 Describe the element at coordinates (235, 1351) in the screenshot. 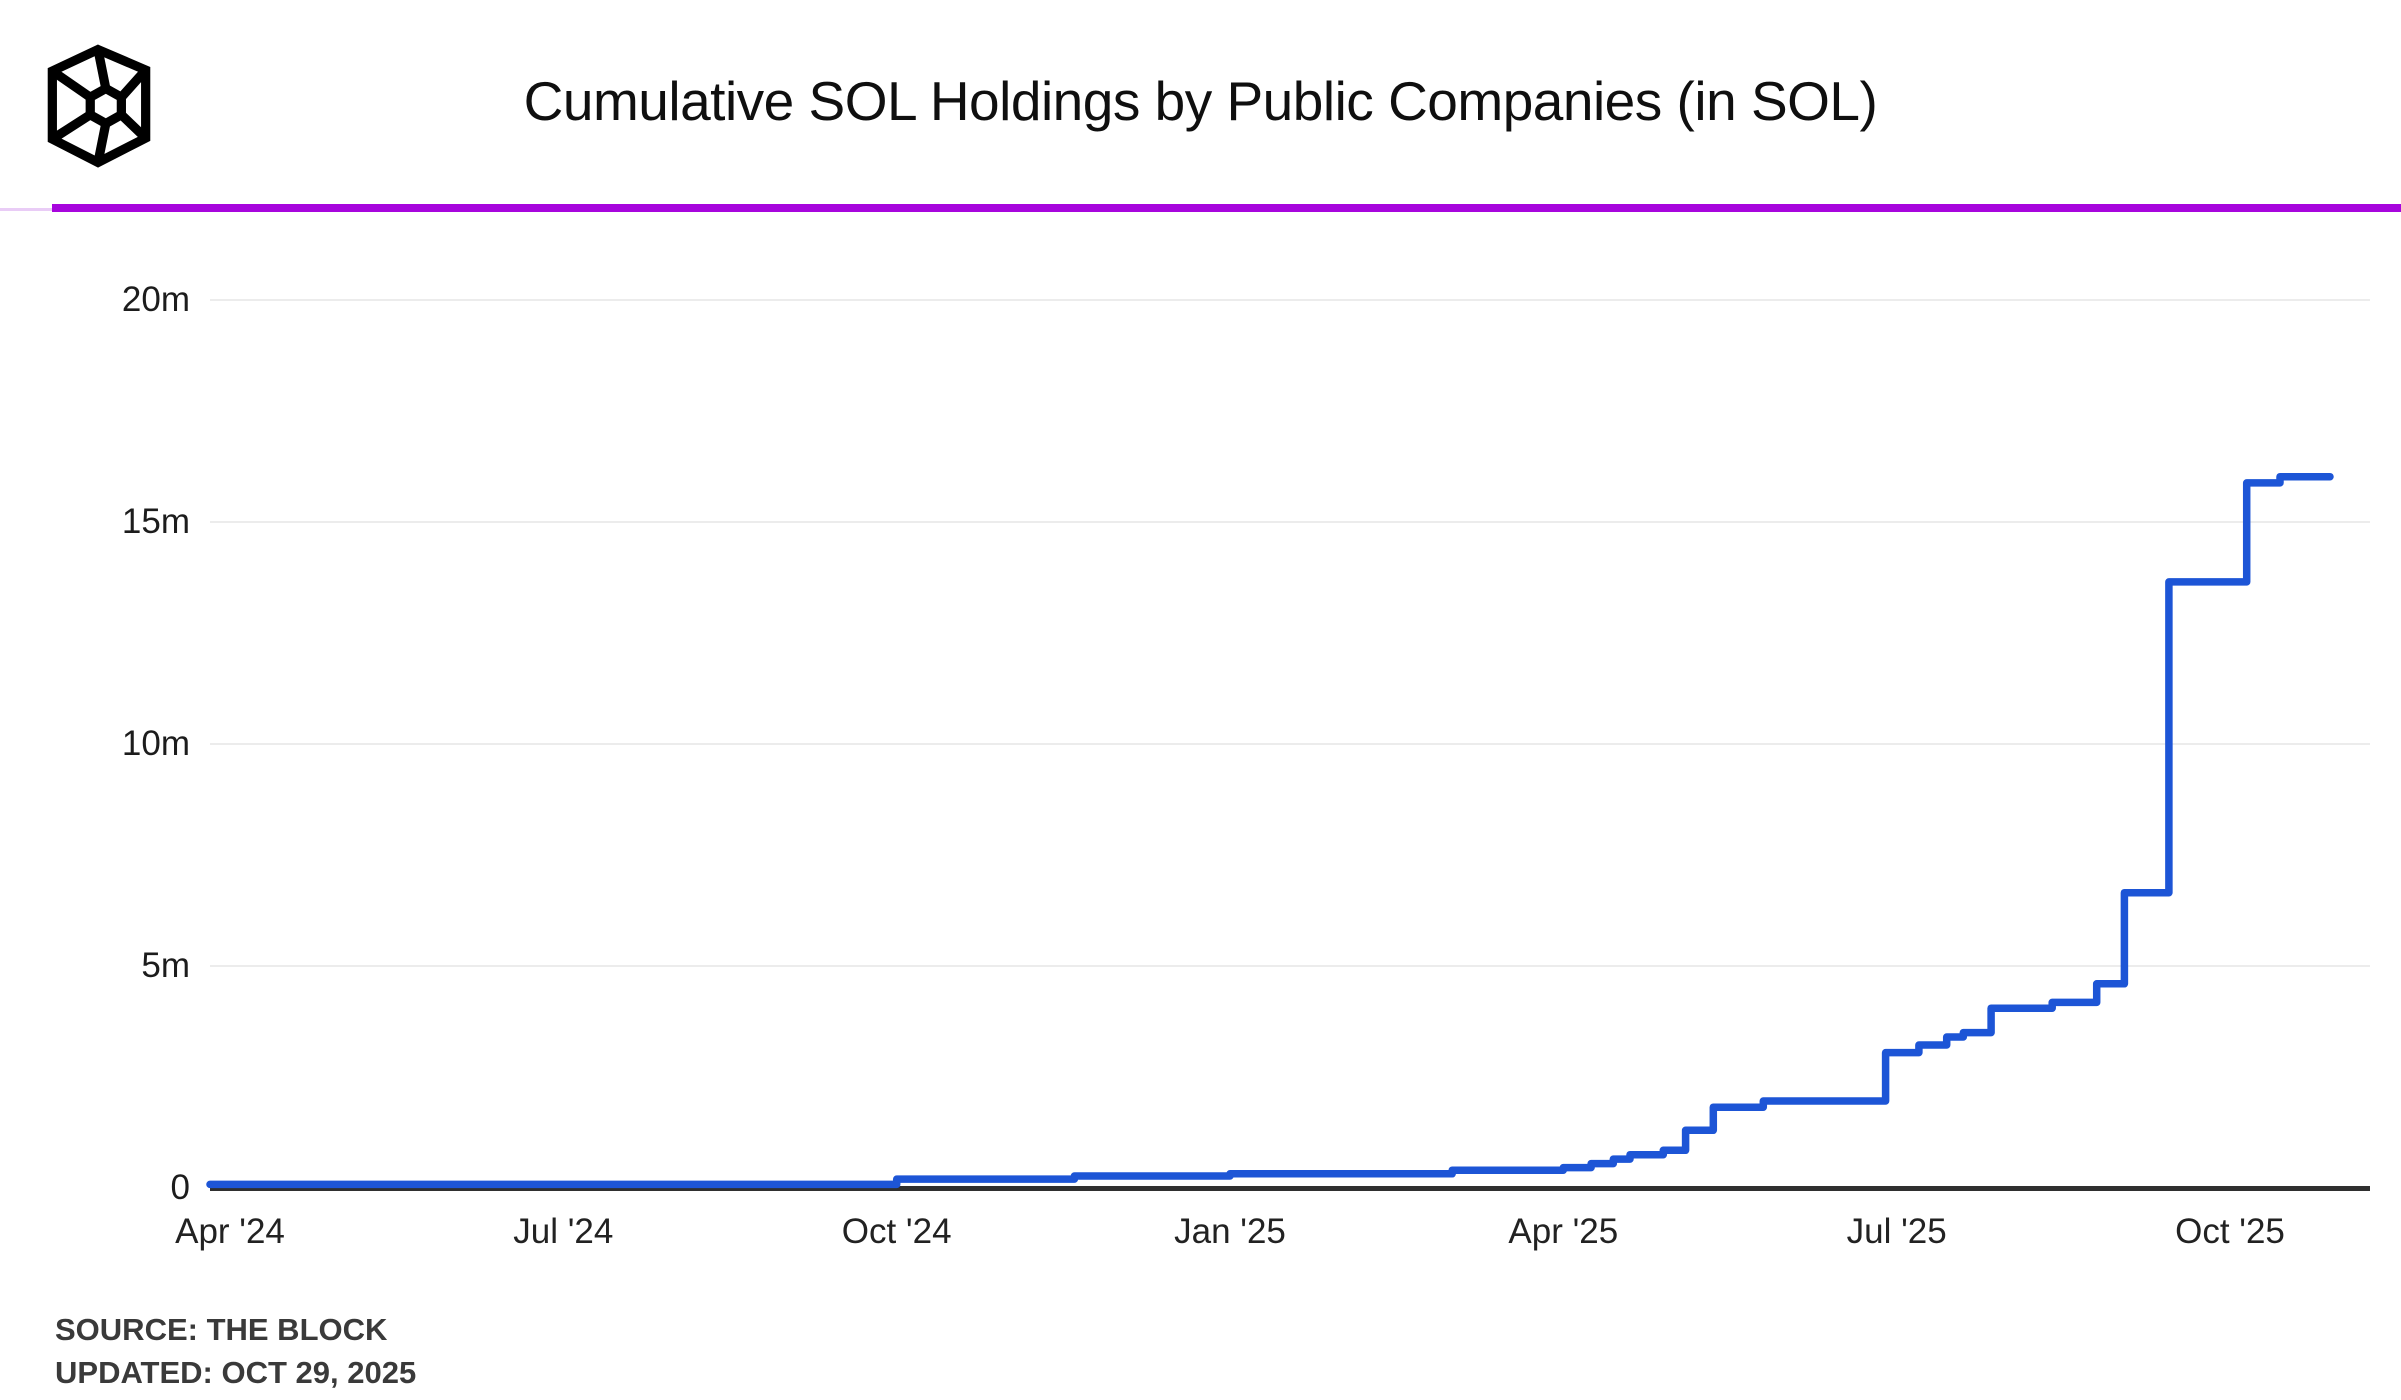

I see `attribution: SOURCE: THE BLOCK UPDATED: OCT 29, 2025` at that location.